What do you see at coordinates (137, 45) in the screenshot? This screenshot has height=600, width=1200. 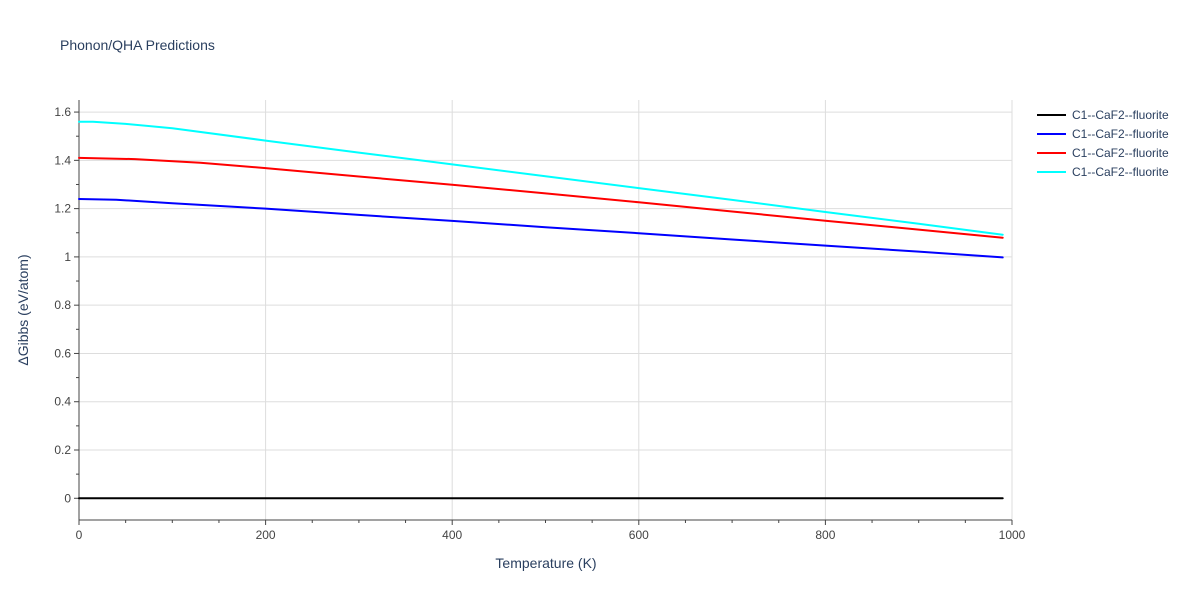 I see `chart-title: Phonon/QHA Predictions` at bounding box center [137, 45].